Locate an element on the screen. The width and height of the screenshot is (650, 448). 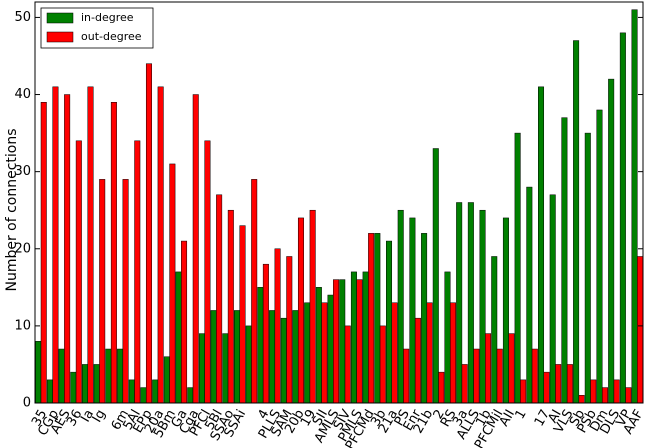
x-tick-label: 3a is located at coordinates (460, 418).